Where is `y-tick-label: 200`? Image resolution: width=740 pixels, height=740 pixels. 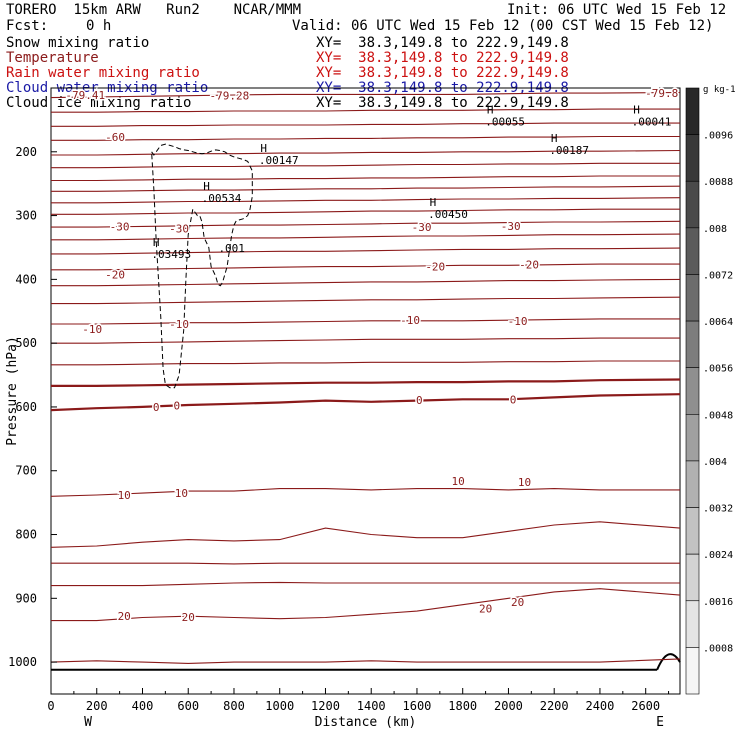
y-tick-label: 200 is located at coordinates (26, 152).